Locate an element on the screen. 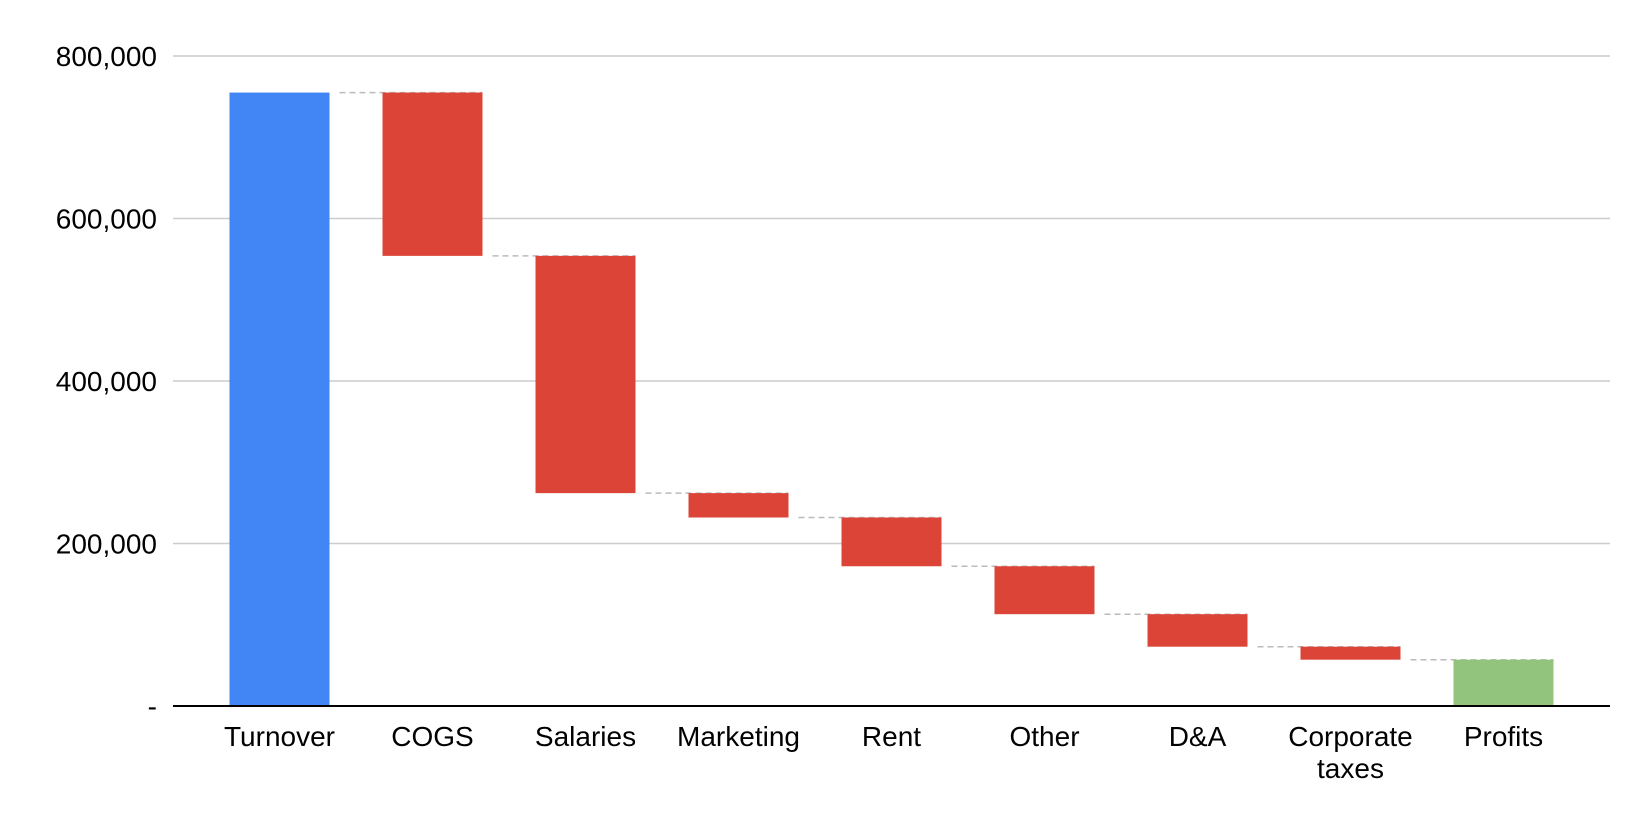 This screenshot has width=1642, height=829. x-tick-label: Profits is located at coordinates (1503, 736).